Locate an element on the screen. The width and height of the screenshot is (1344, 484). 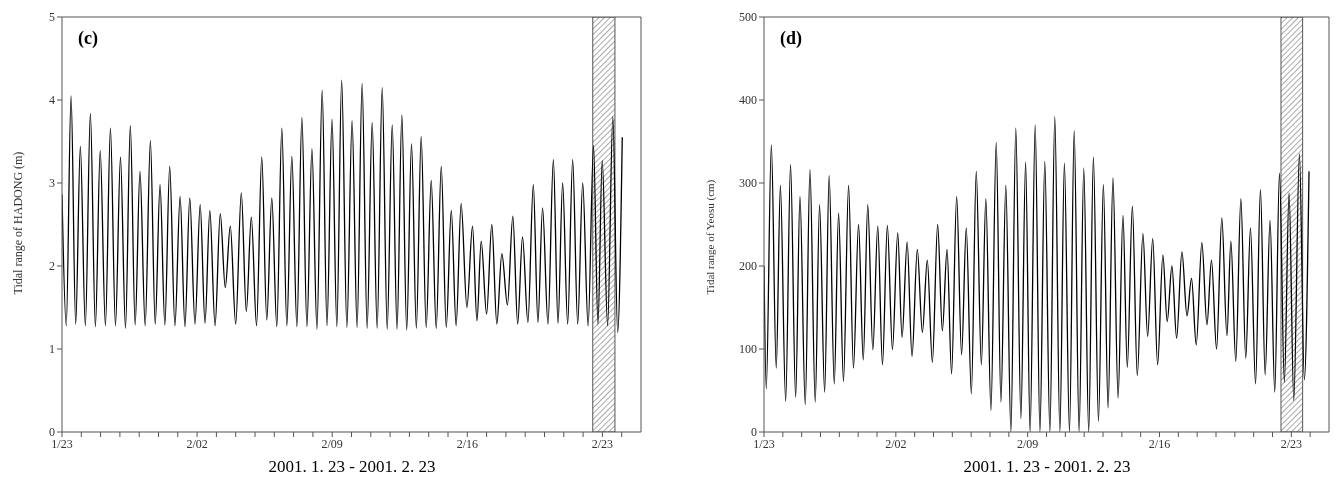
y-tick-label: 4 is located at coordinates (52, 100).